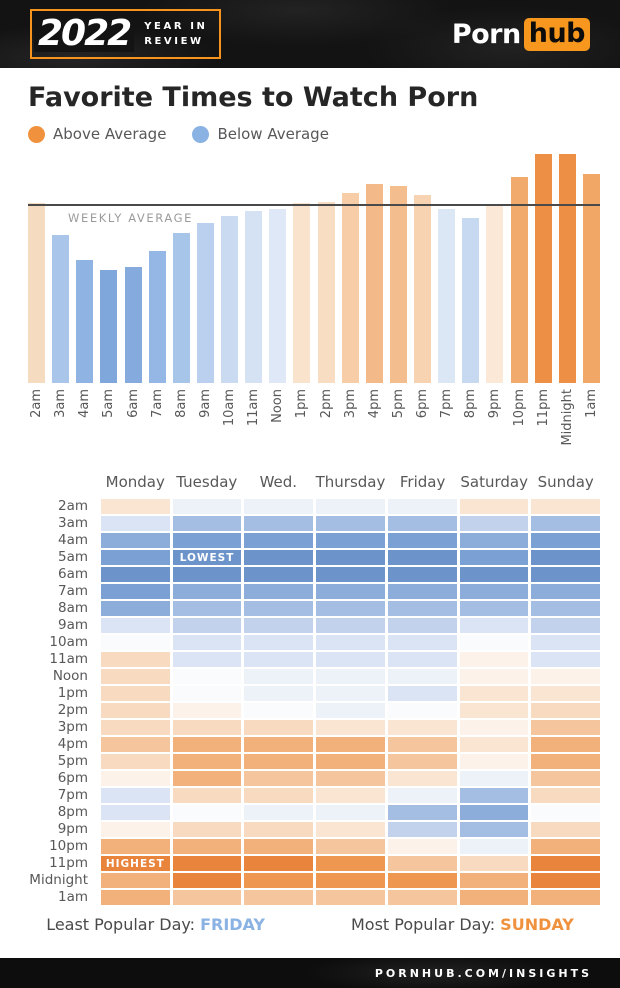 This screenshot has width=620, height=988. Describe the element at coordinates (253, 97) in the screenshot. I see `page-title: Favorite Times to Watch Porn` at that location.